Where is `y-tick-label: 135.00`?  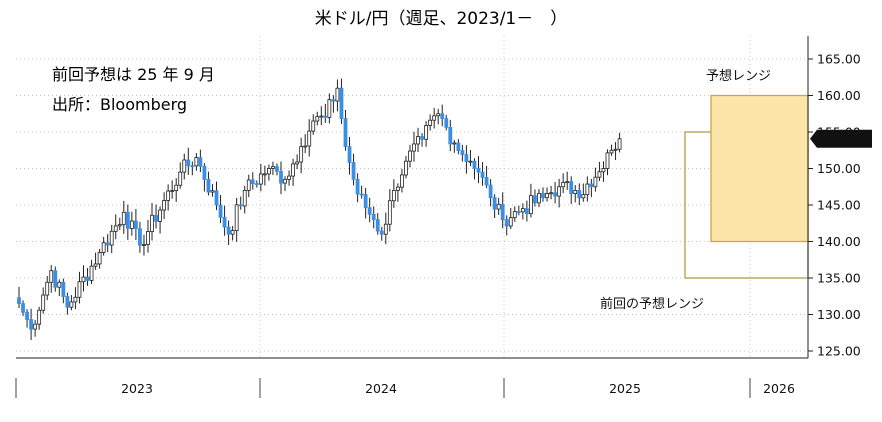
y-tick-label: 135.00 is located at coordinates (839, 278).